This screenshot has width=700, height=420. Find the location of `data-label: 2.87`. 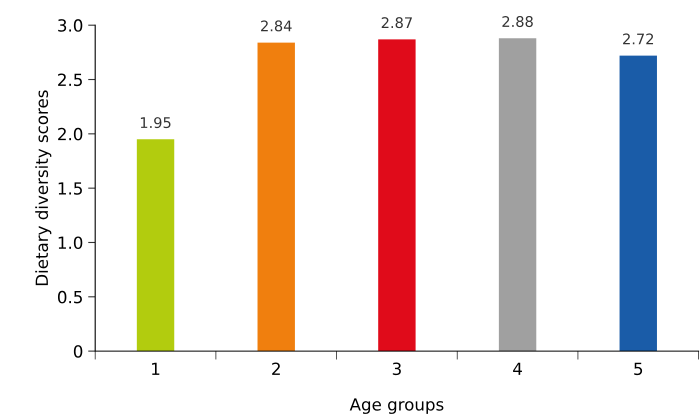

data-label: 2.87 is located at coordinates (397, 22).